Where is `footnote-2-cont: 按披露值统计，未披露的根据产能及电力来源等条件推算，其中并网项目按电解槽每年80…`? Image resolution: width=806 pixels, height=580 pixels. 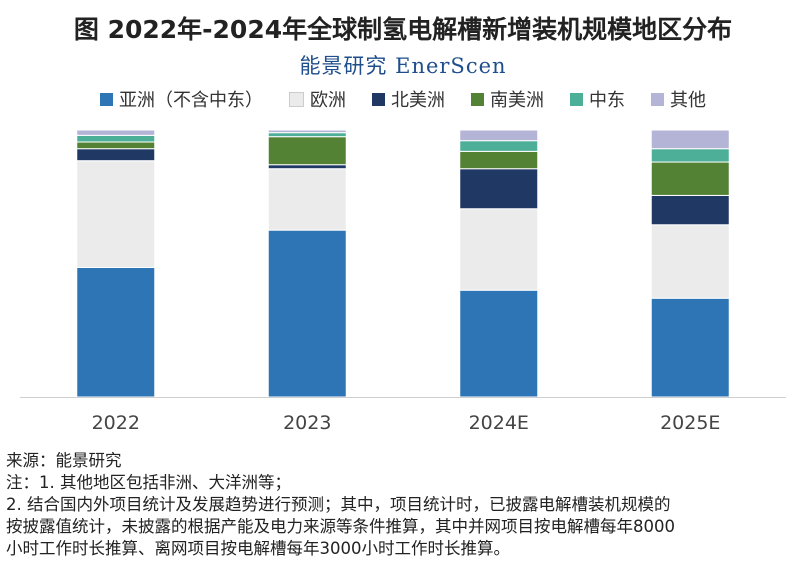
footnote-2-cont: 按披露值统计，未披露的根据产能及电力来源等条件推算，其中并网项目按电解槽每年80… is located at coordinates (340, 526).